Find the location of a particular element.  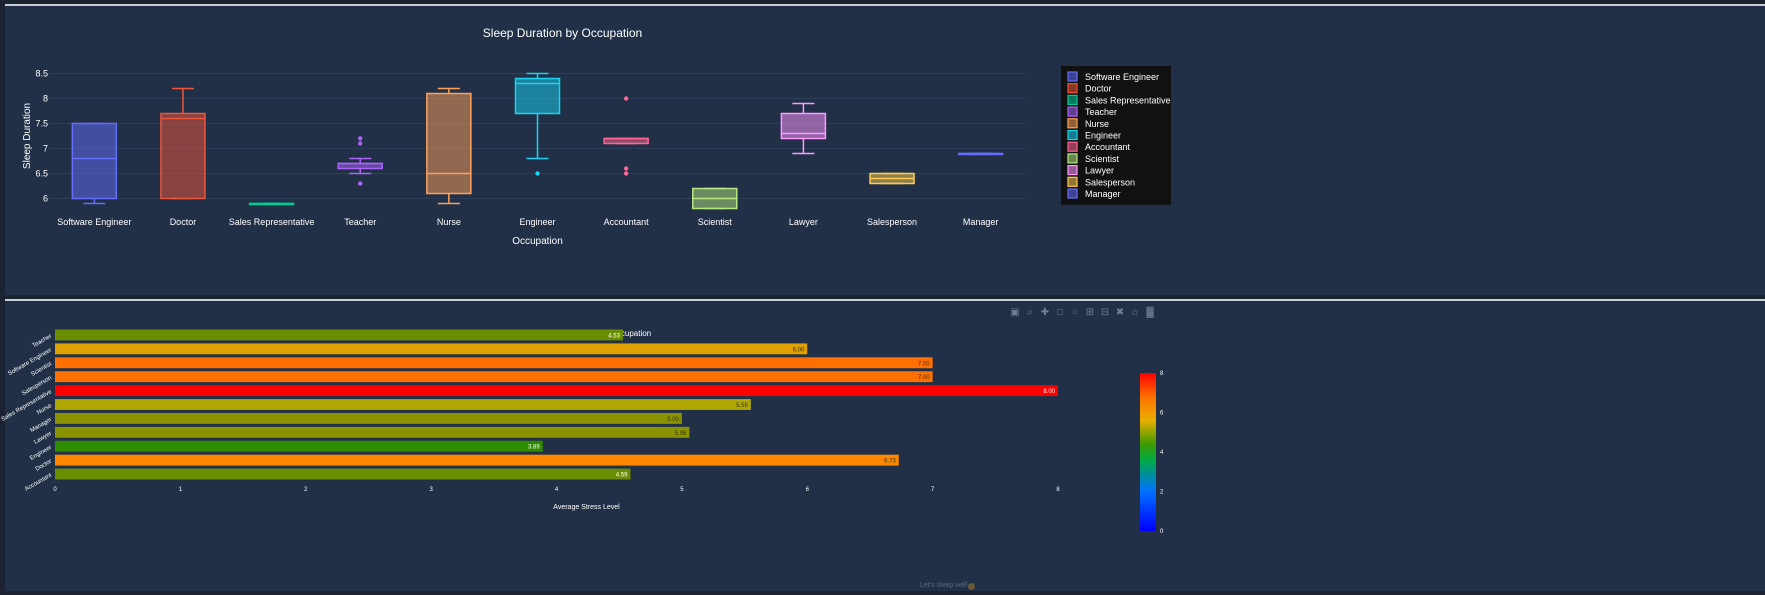

y-tick-label: 8.5 is located at coordinates (41, 74).